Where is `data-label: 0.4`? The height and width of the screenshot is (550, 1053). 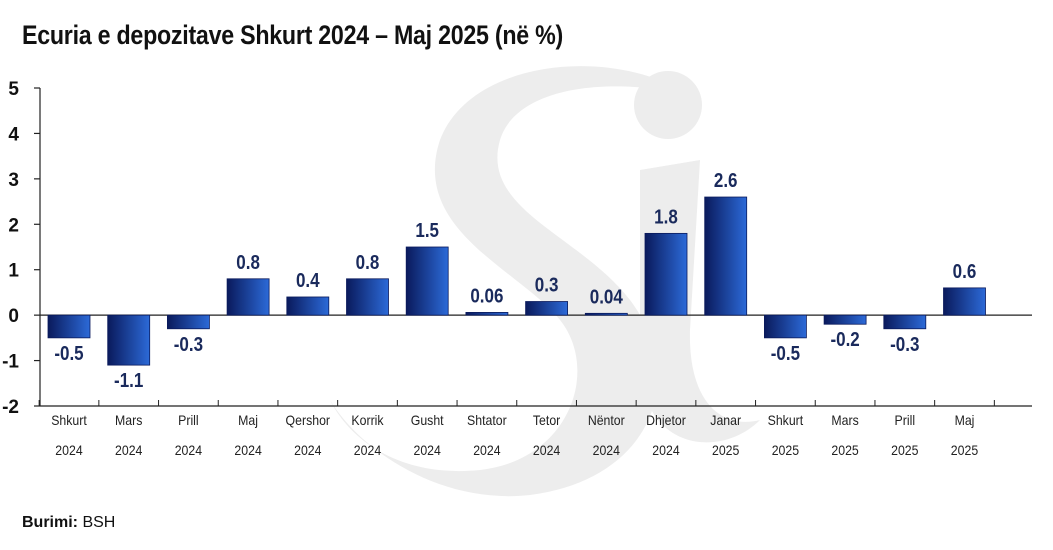 data-label: 0.4 is located at coordinates (308, 280).